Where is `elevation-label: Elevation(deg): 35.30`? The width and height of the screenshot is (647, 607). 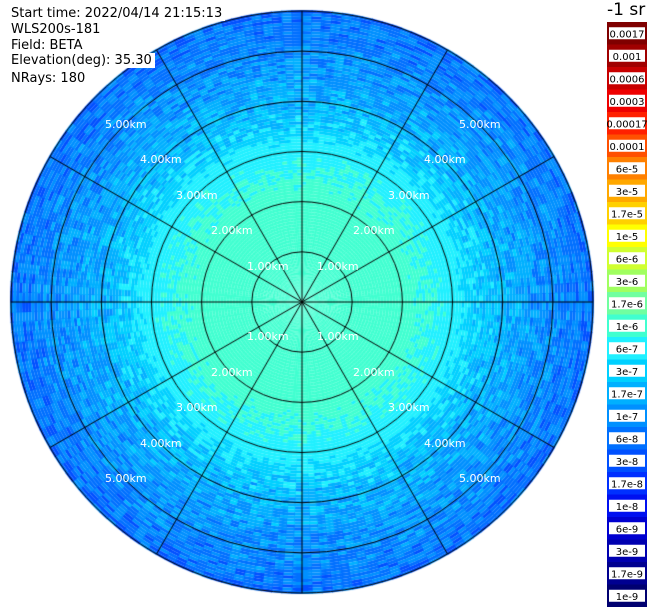
elevation-label: Elevation(deg): 35.30 is located at coordinates (81, 60).